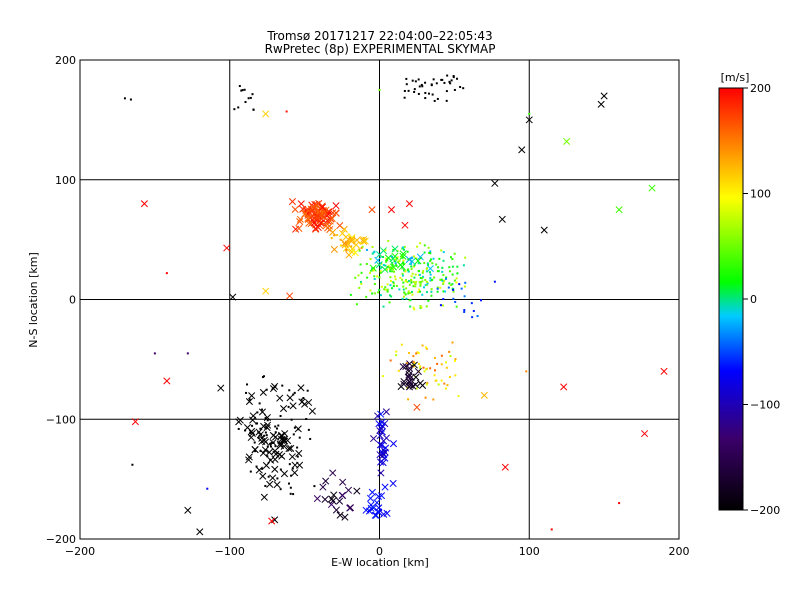 The height and width of the screenshot is (600, 800). I want to click on x-axis-label: E-W location [km], so click(380, 562).